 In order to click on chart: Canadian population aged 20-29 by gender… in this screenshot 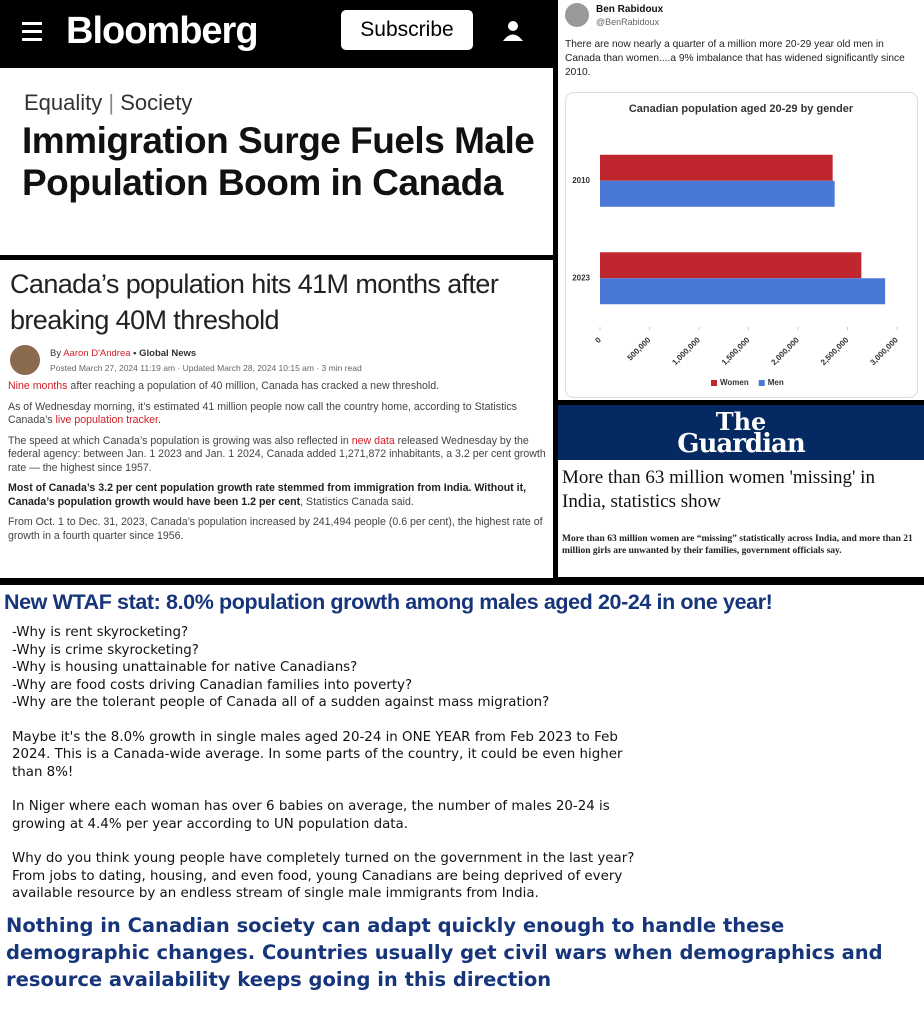, I will do `click(741, 245)`.